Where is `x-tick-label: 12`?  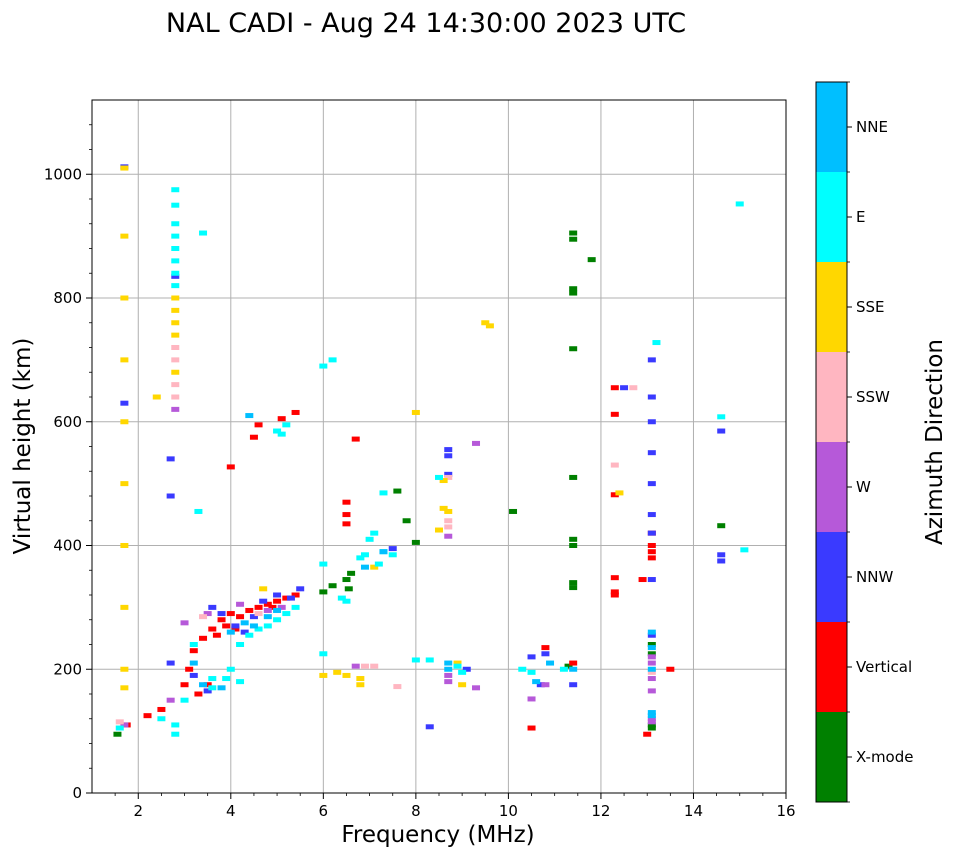
x-tick-label: 12 is located at coordinates (600, 811).